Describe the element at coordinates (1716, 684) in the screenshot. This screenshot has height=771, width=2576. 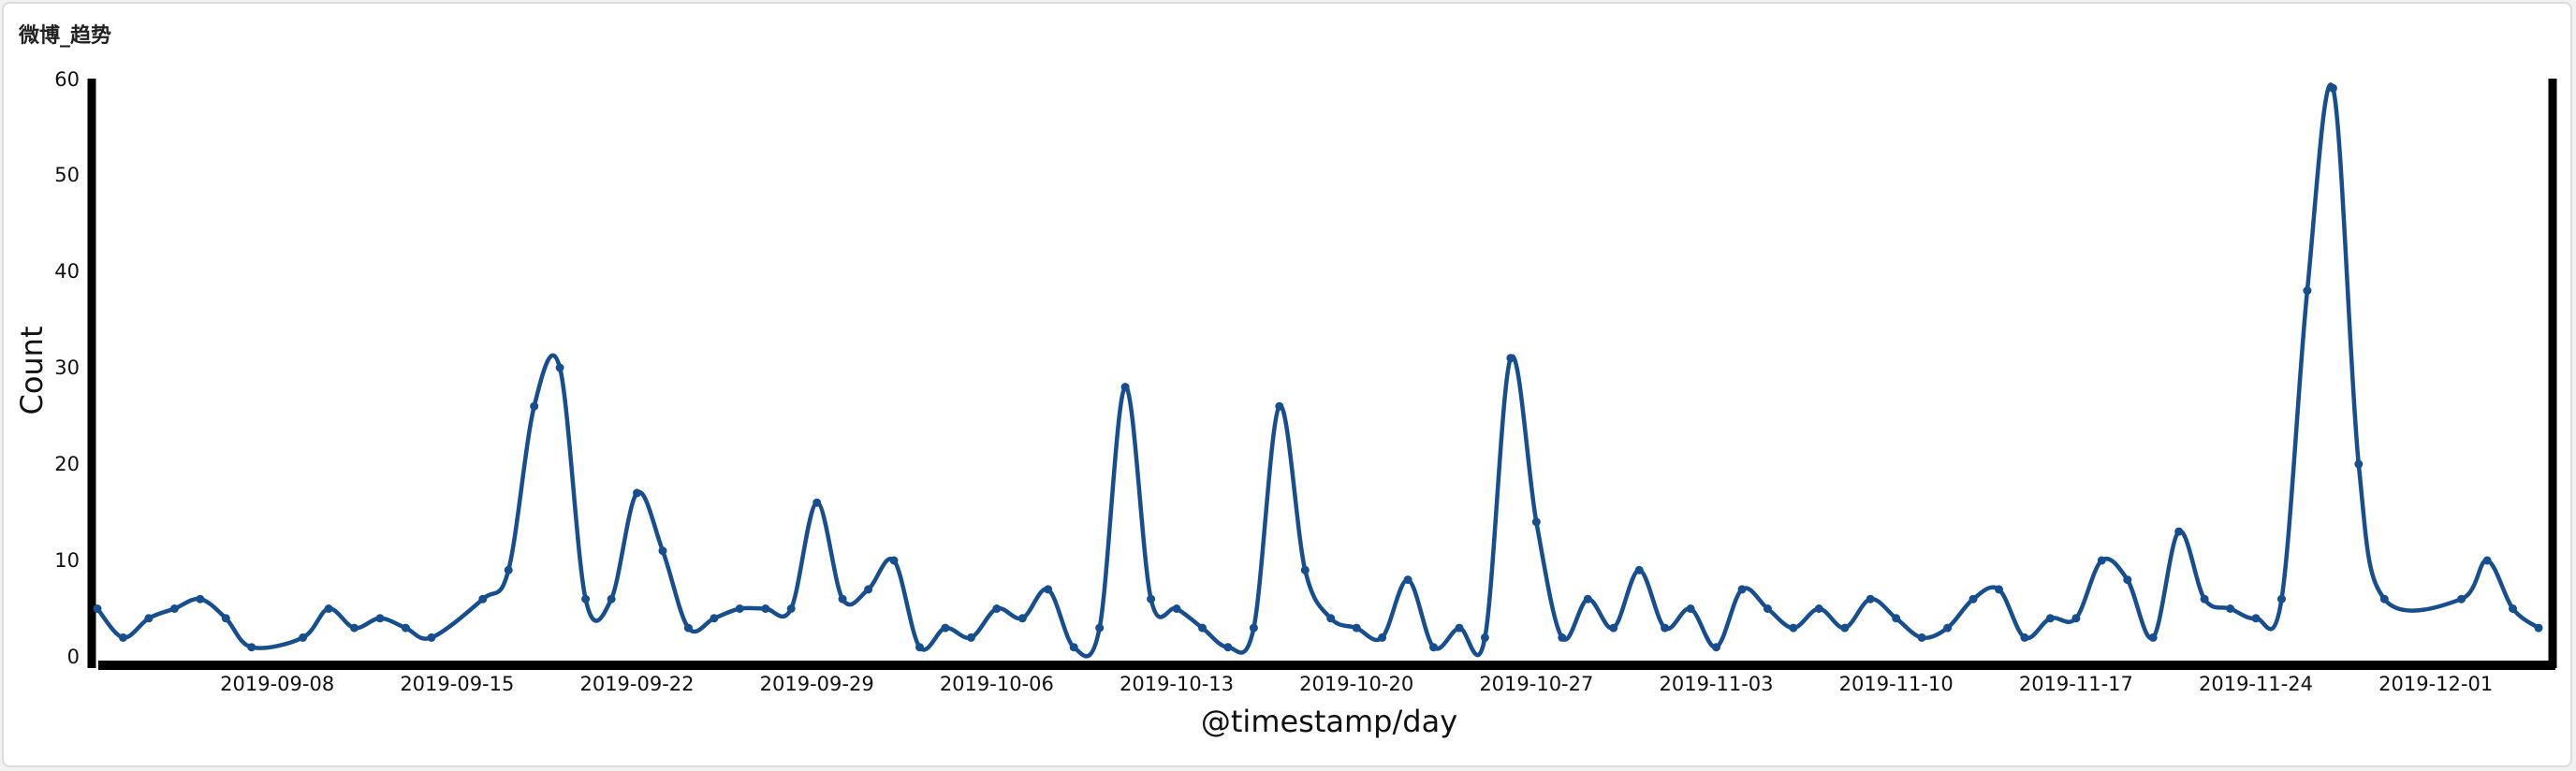
I see `x-tick-label: 2019-11-03` at that location.